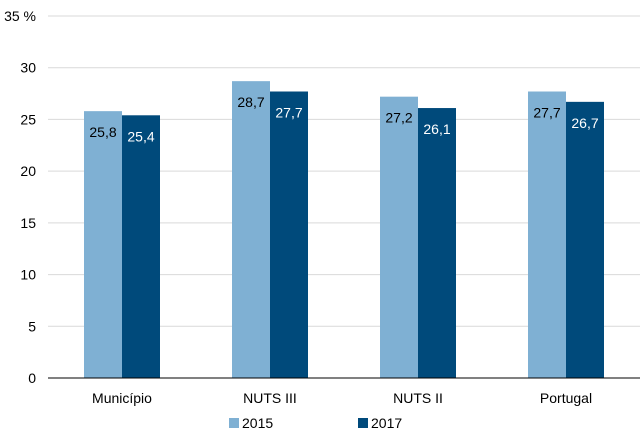 This screenshot has width=640, height=441. What do you see at coordinates (20, 16) in the screenshot?
I see `y-tick-label: 35 %` at bounding box center [20, 16].